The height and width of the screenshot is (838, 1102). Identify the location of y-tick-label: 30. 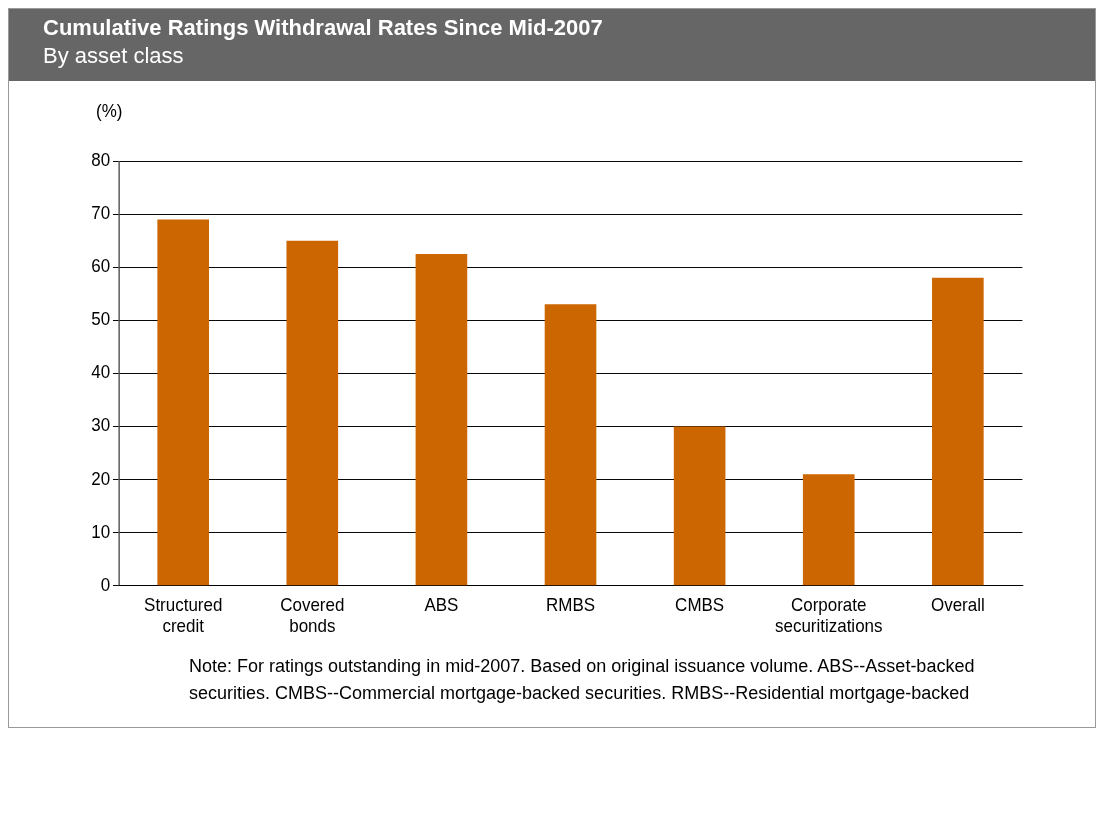
(101, 425).